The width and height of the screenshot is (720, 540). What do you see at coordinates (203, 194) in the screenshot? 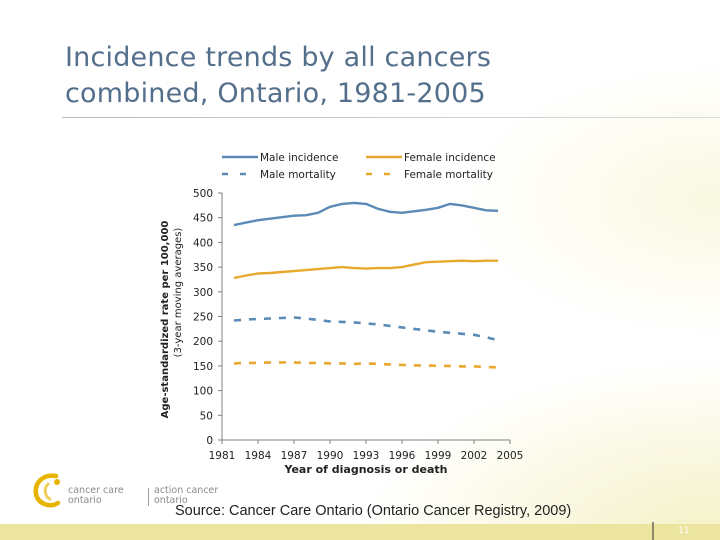
I see `y-tick-label: 500` at bounding box center [203, 194].